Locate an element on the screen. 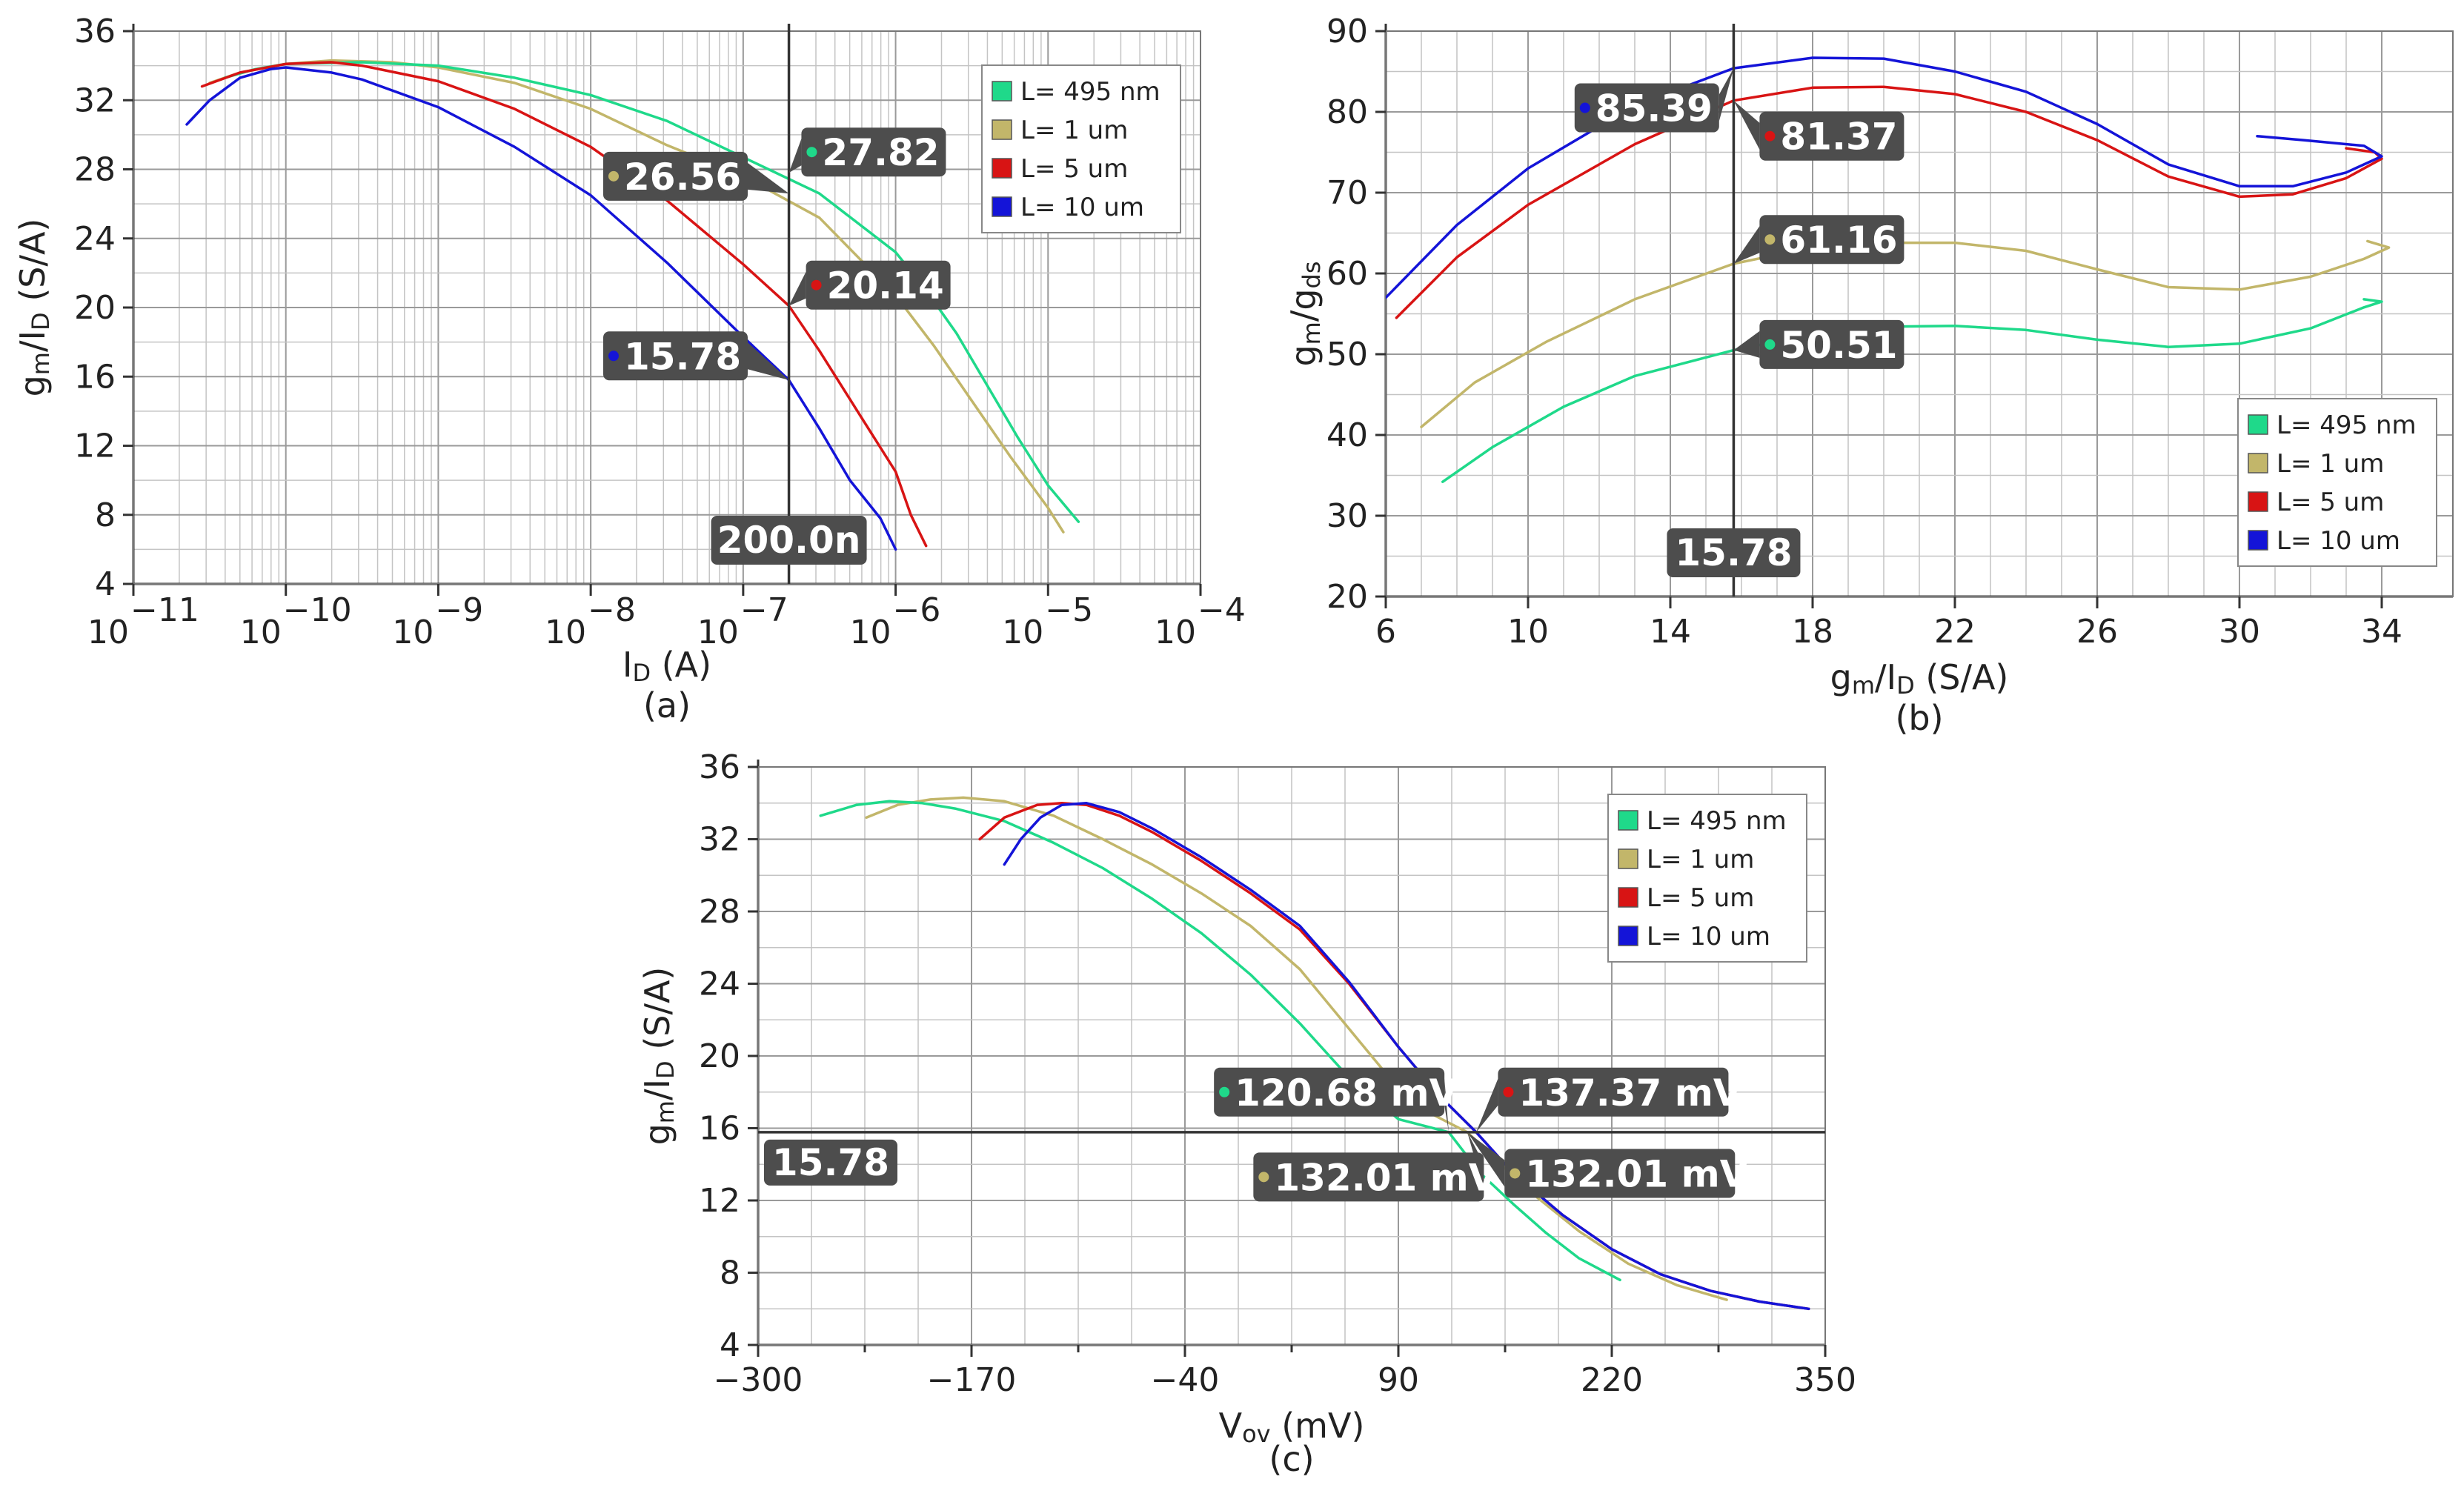 The width and height of the screenshot is (2464, 1485). x-tick-label: −300 is located at coordinates (758, 1380).